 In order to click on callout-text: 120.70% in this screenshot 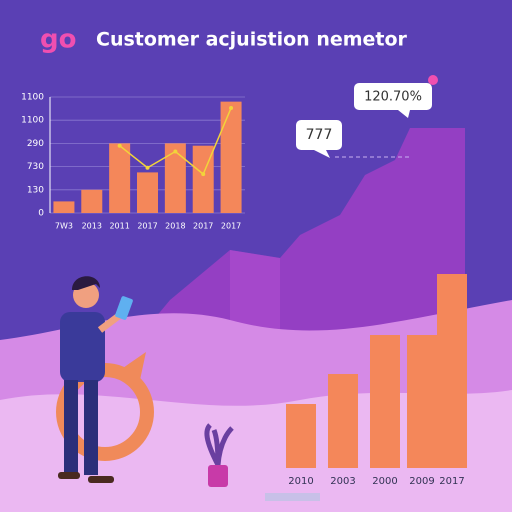, I will do `click(393, 97)`.